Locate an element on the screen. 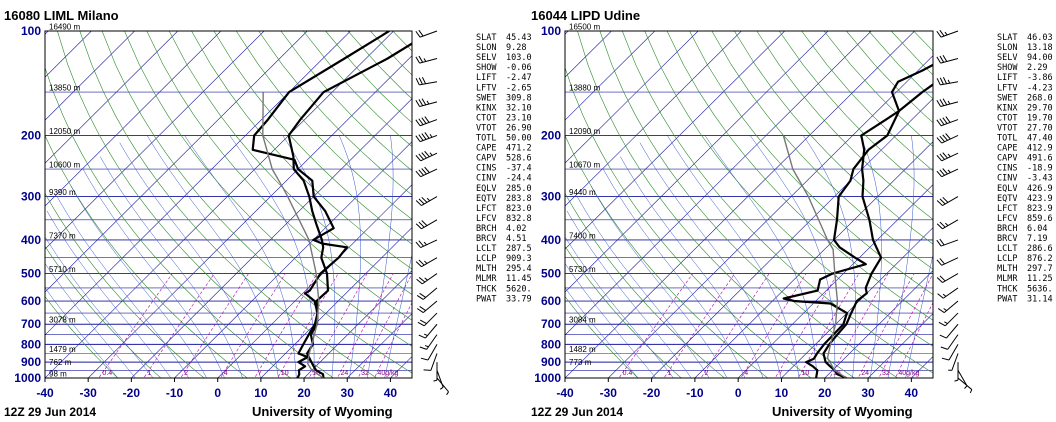 This screenshot has height=422, width=1056. index-name: SLAT is located at coordinates (1007, 38).